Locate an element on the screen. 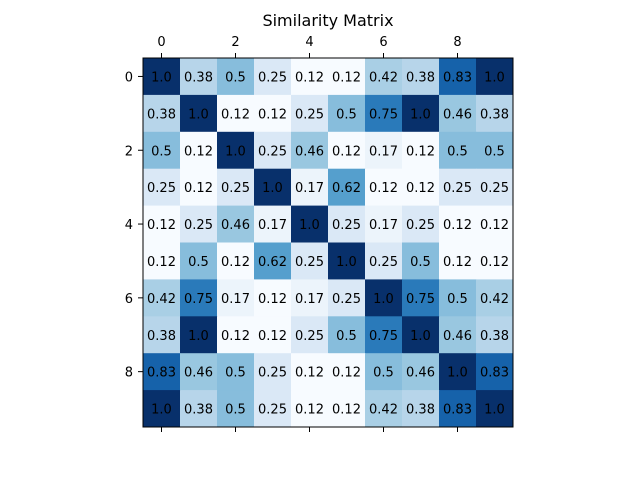 This screenshot has width=640, height=480. heatmap-cell-r9-c6 is located at coordinates (384, 409).